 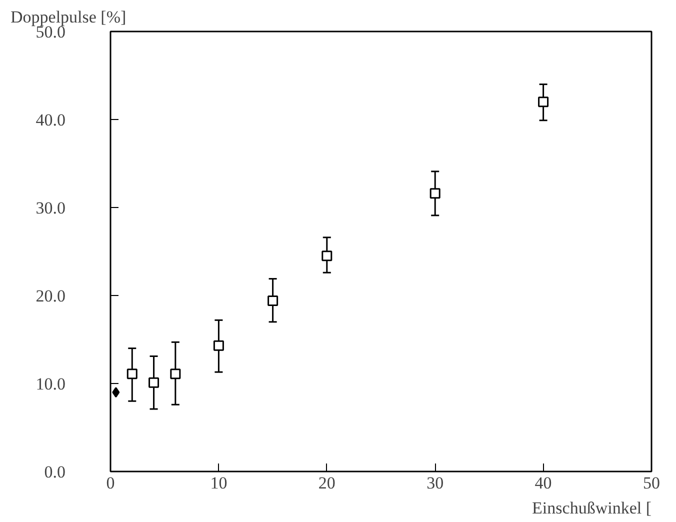 I want to click on y-tick-label: 10.0, so click(x=51, y=384).